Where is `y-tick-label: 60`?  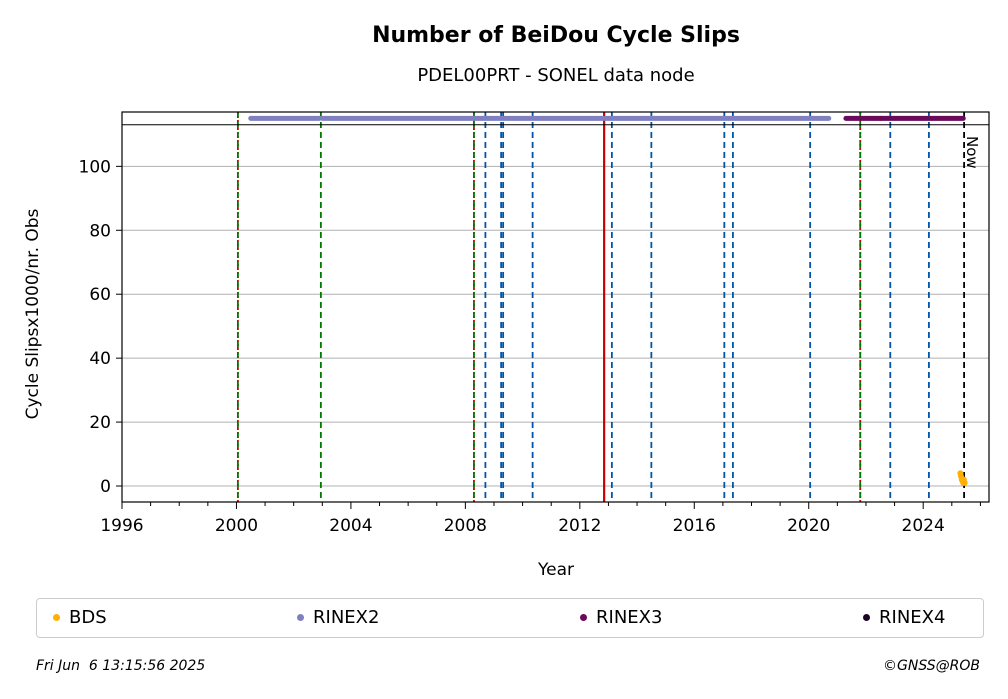 y-tick-label: 60 is located at coordinates (100, 295).